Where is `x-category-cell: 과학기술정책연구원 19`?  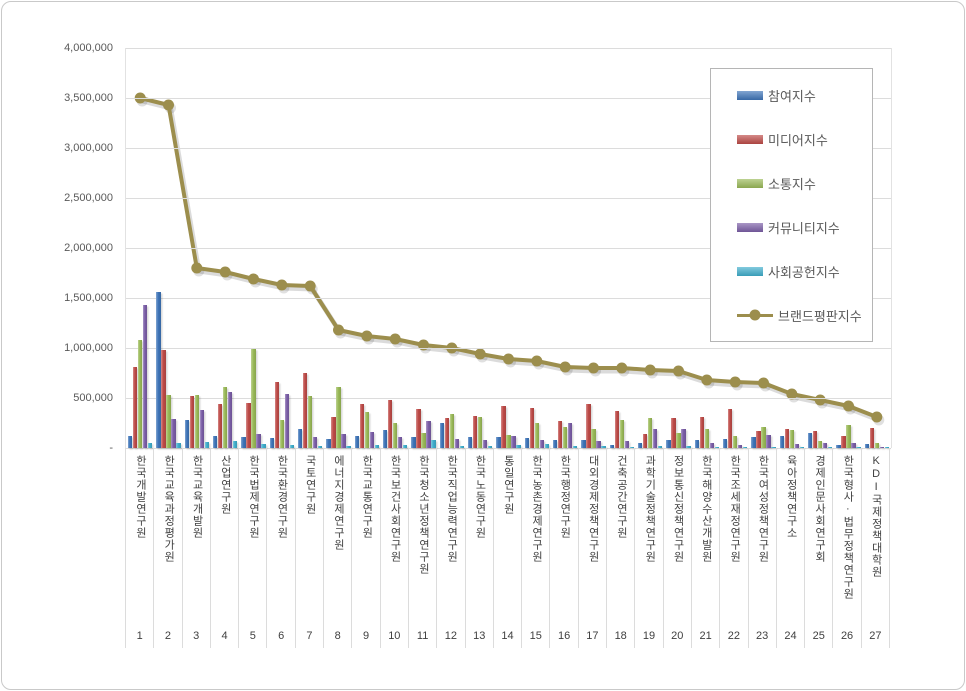
x-category-cell: 과학기술정책연구원 19 is located at coordinates (648, 548).